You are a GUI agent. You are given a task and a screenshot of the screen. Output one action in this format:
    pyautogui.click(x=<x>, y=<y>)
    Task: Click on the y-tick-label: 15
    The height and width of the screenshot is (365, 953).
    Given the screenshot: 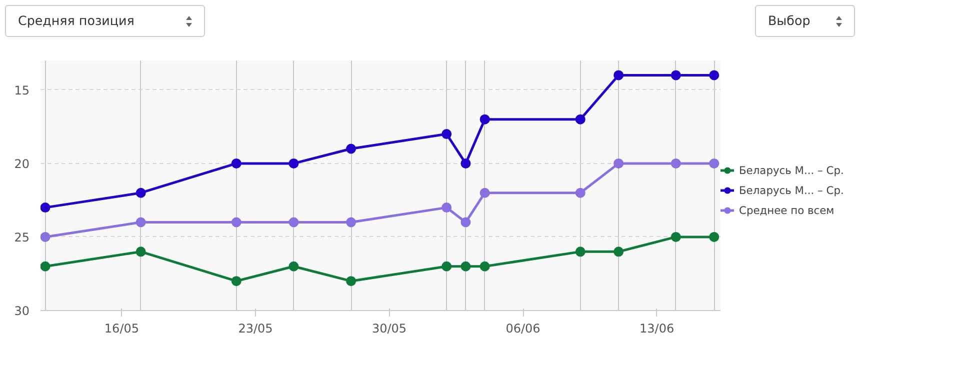 What is the action you would take?
    pyautogui.click(x=22, y=90)
    